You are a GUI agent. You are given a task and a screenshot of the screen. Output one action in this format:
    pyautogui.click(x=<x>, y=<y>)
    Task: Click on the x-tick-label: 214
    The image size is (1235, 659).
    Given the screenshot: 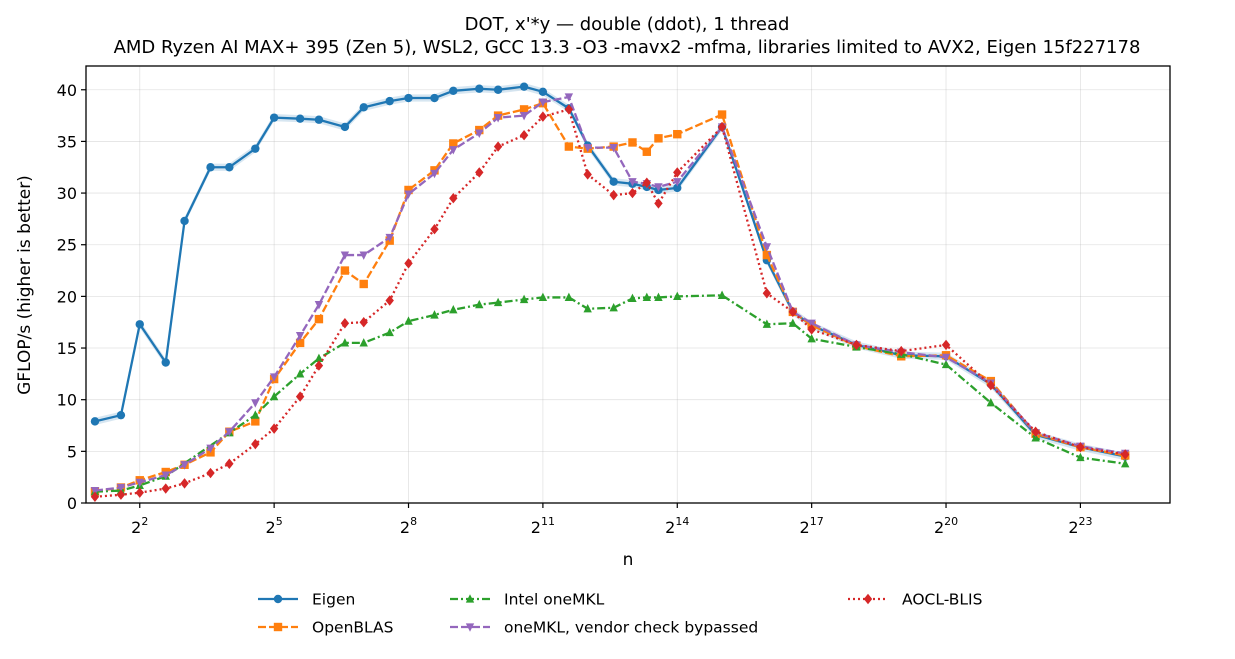 What is the action you would take?
    pyautogui.click(x=677, y=526)
    